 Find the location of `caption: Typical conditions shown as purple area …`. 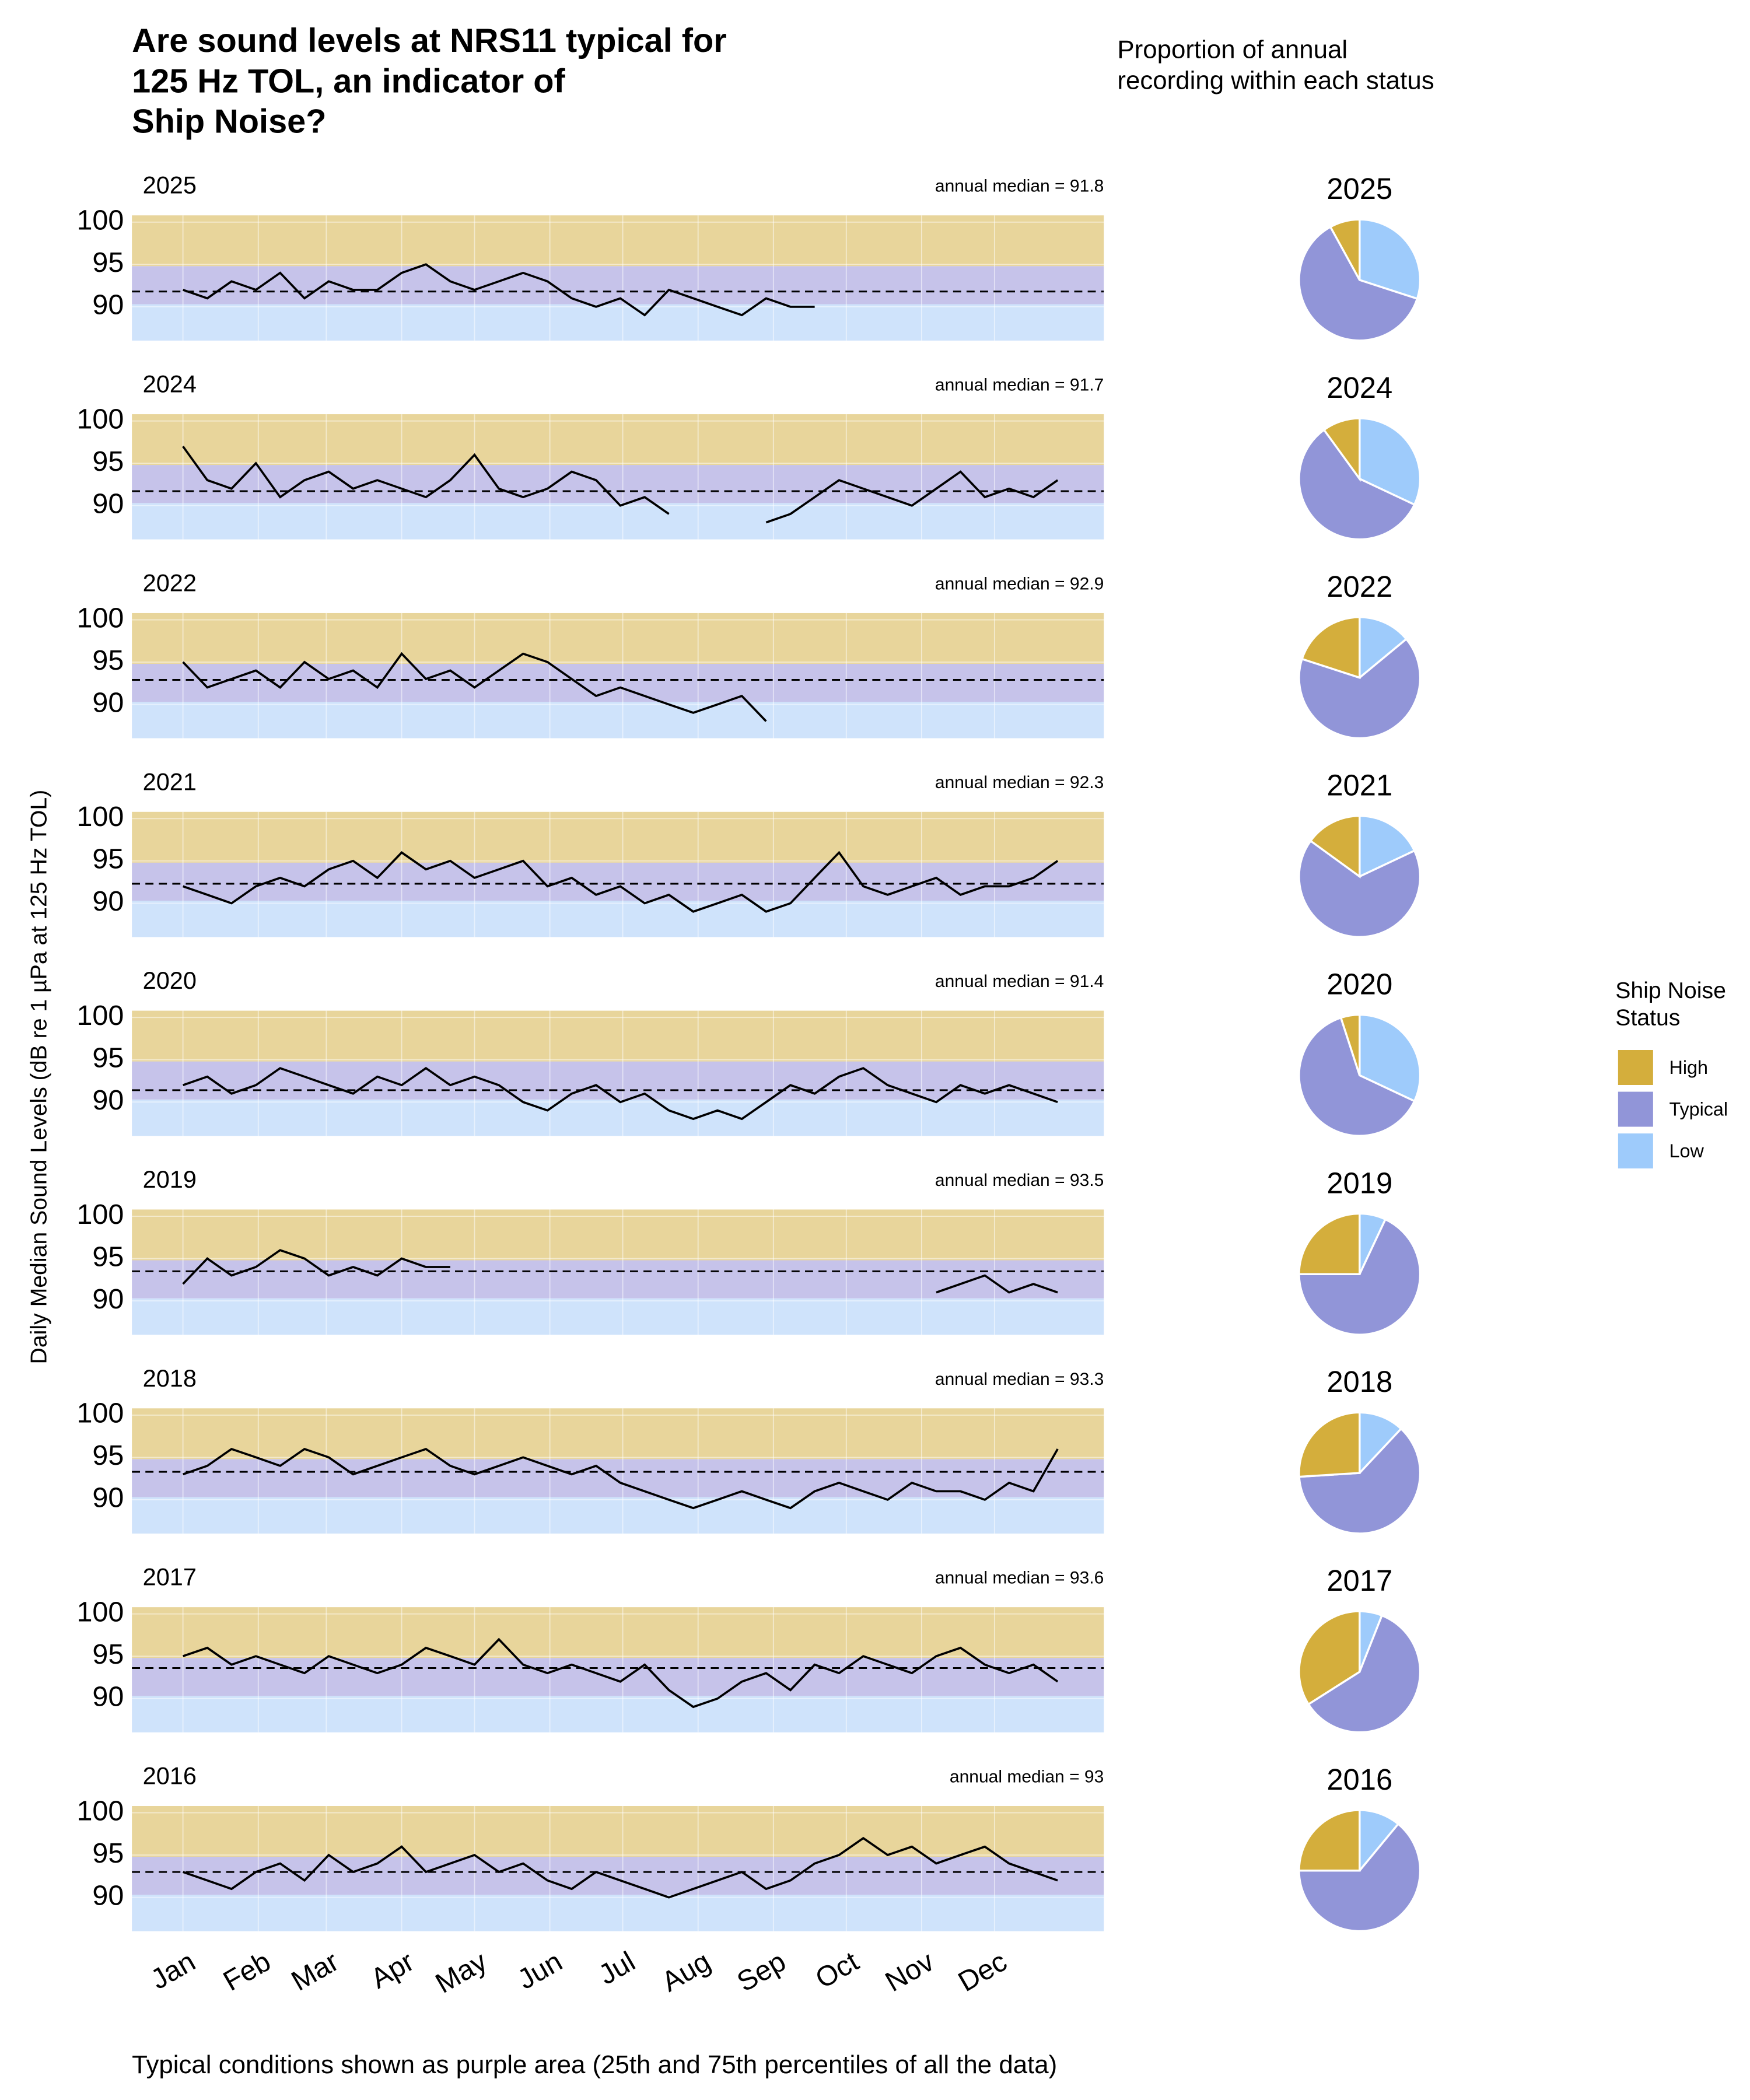

caption: Typical conditions shown as purple area … is located at coordinates (594, 2064).